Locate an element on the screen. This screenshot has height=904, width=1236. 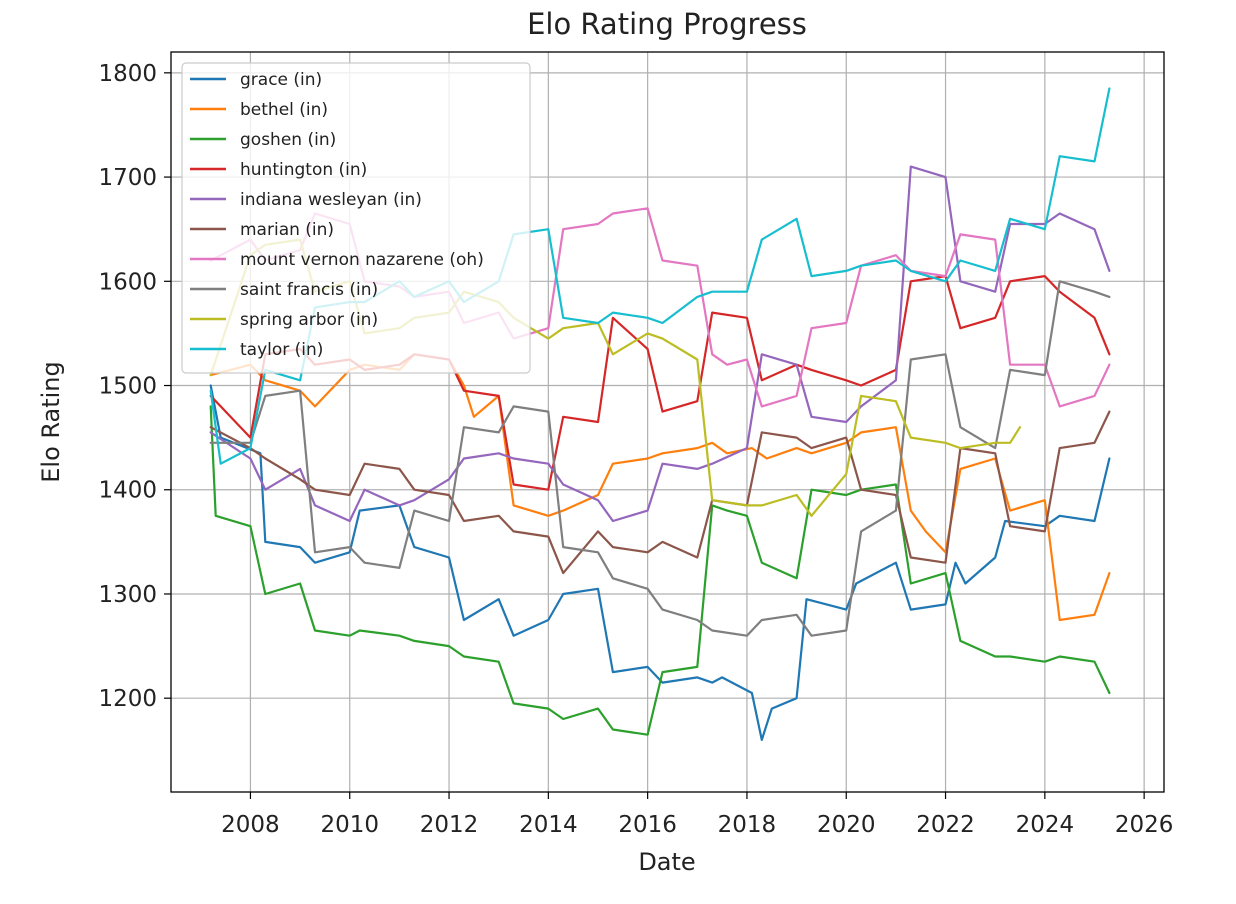
x-tick-label: 2024 is located at coordinates (1045, 825).